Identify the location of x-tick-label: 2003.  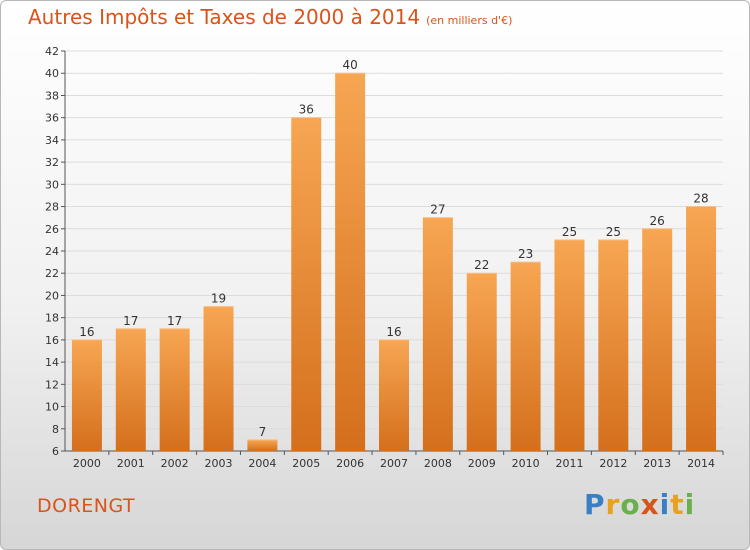
(219, 463).